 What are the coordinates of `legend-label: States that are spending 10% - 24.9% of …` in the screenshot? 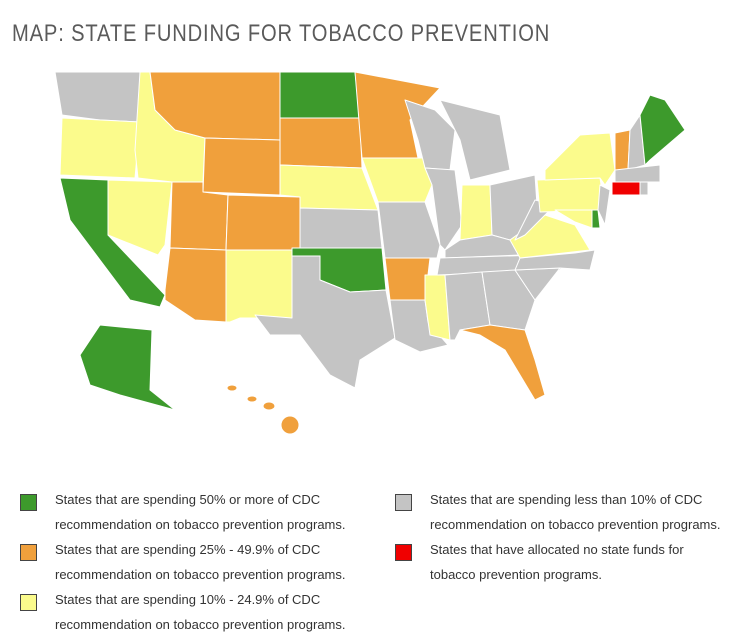 It's located at (200, 612).